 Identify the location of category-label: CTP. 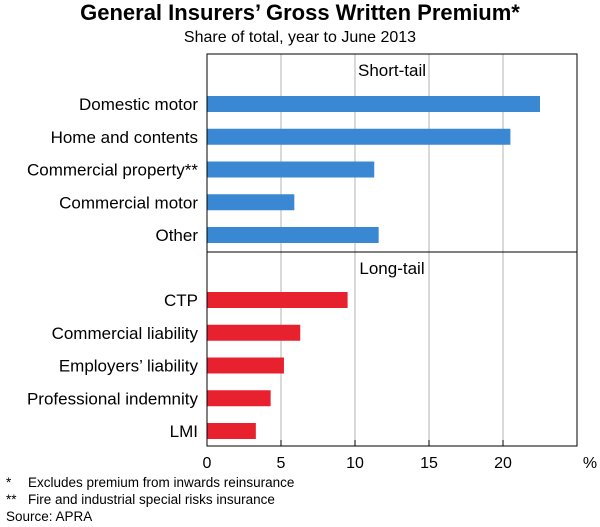
(181, 300).